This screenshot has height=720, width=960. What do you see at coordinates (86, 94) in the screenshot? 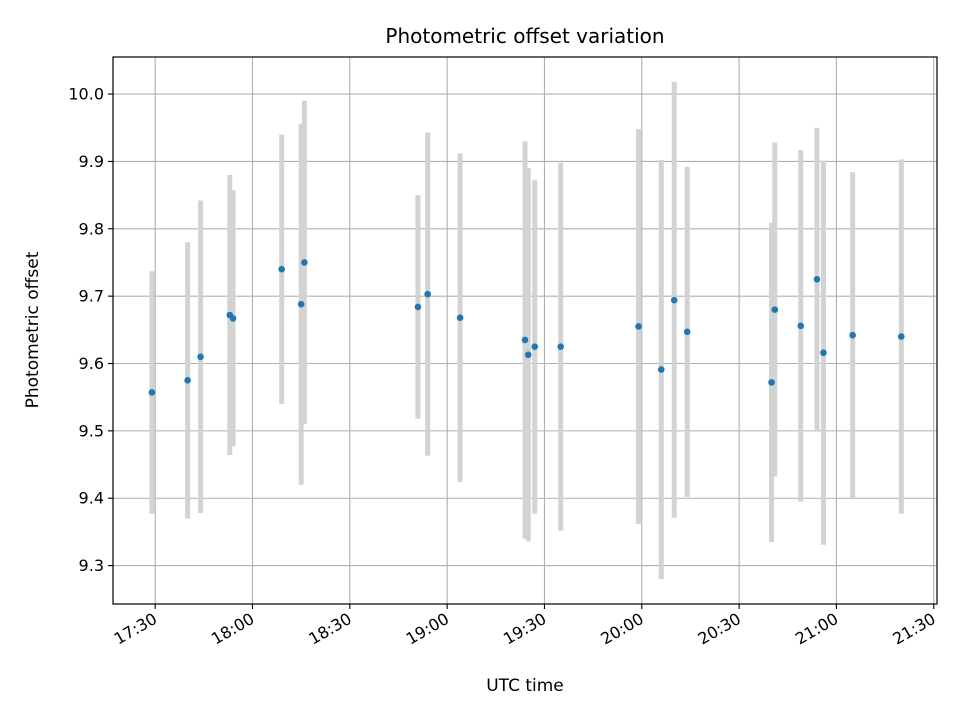
I see `y-tick-label: 10.0` at bounding box center [86, 94].